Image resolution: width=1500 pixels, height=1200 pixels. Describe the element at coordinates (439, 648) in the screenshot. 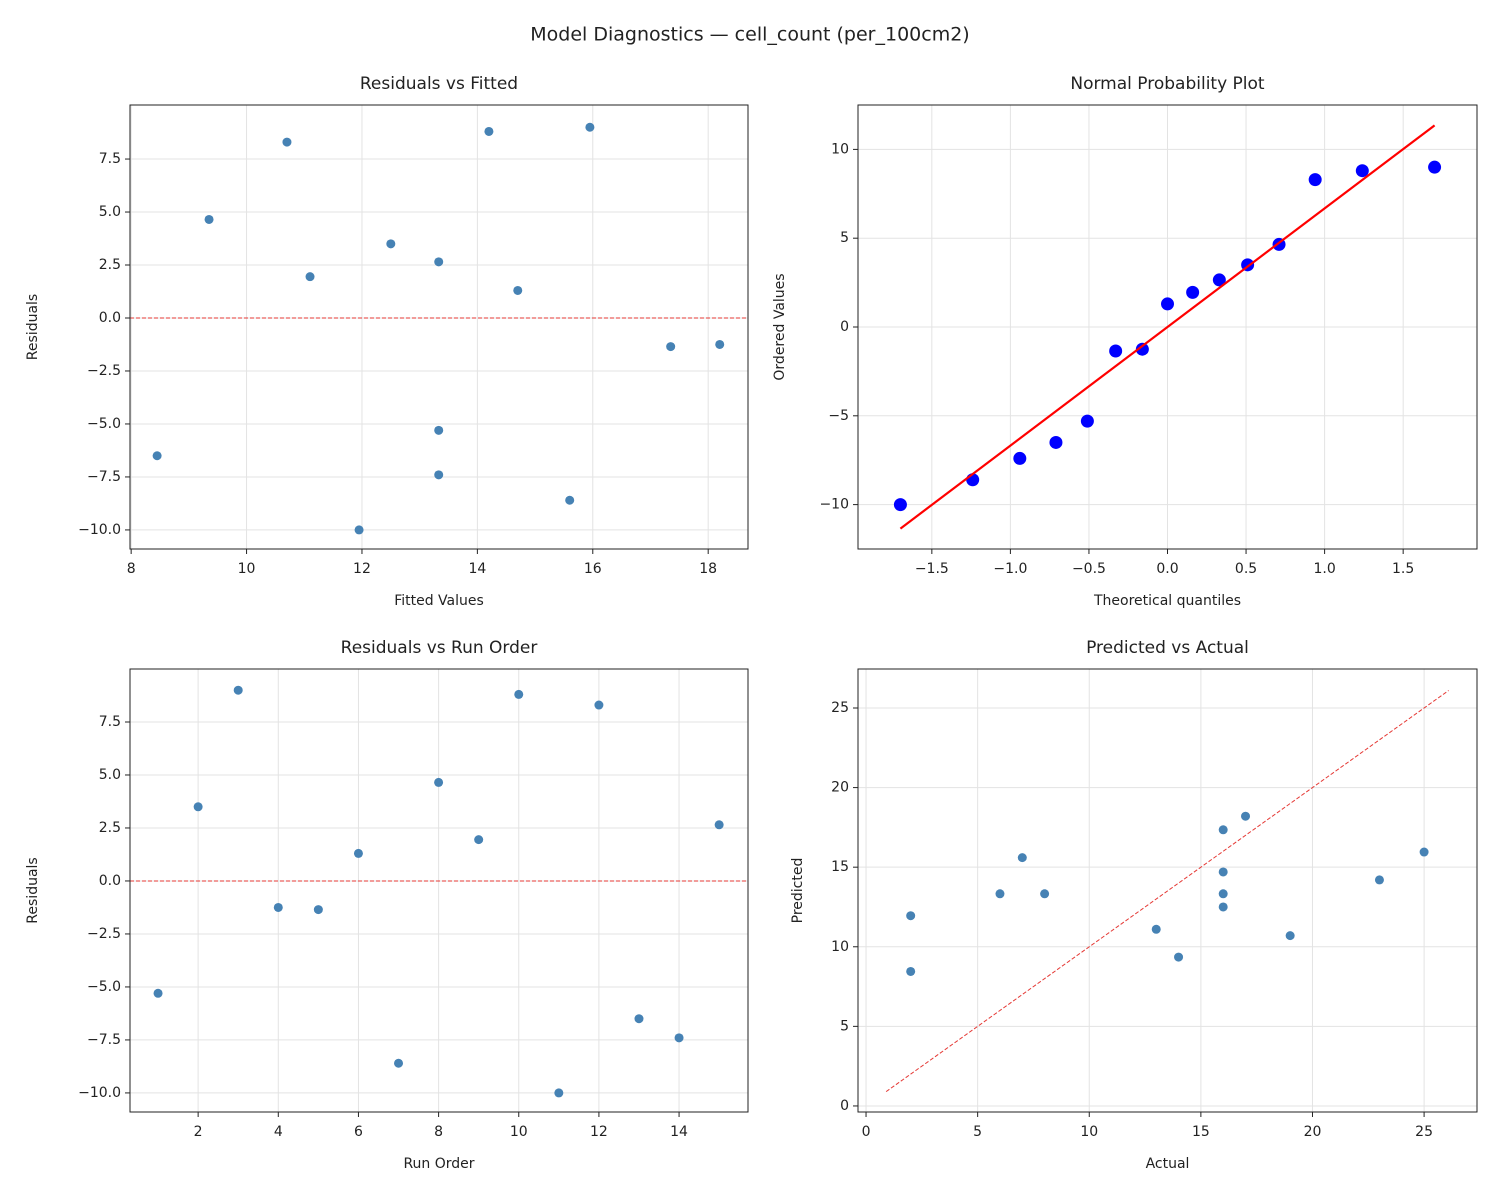

I see `subplot-title: Residuals vs Run Order` at that location.